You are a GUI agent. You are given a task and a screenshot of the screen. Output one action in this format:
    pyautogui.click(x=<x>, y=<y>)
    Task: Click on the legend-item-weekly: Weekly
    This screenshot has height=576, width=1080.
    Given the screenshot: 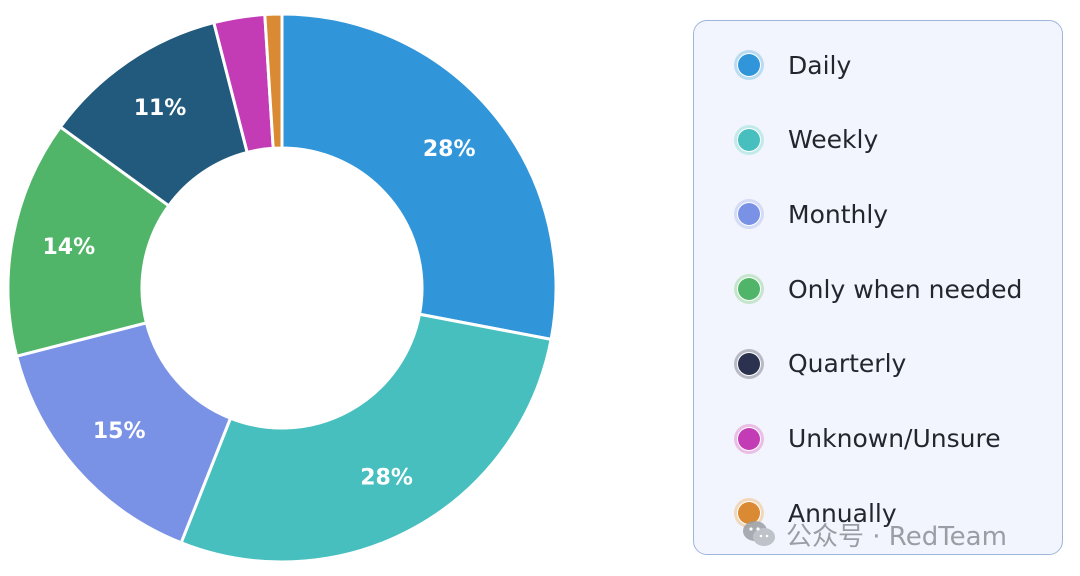 What is the action you would take?
    pyautogui.click(x=806, y=140)
    